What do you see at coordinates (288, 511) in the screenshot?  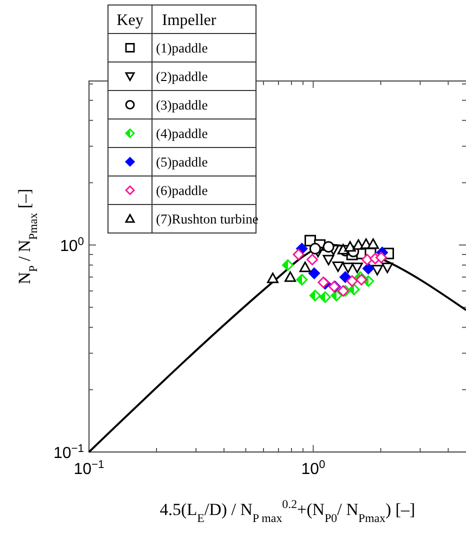 I see `text: 4.5(L$_{E}$/D) / N$_{P max}$$^{0.2}$+(N$_{P0}$/ N$_{Pmax}$) [–]` at bounding box center [288, 511].